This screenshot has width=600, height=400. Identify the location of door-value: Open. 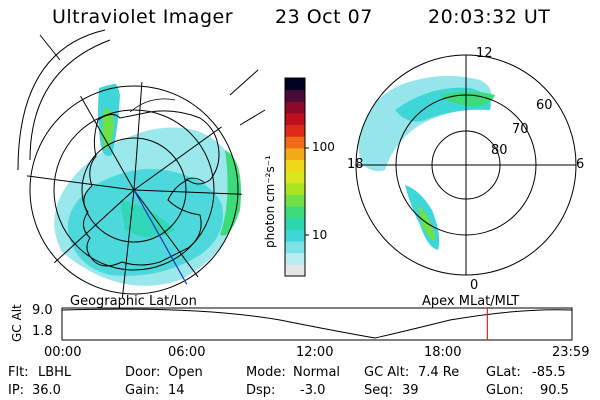
(185, 372).